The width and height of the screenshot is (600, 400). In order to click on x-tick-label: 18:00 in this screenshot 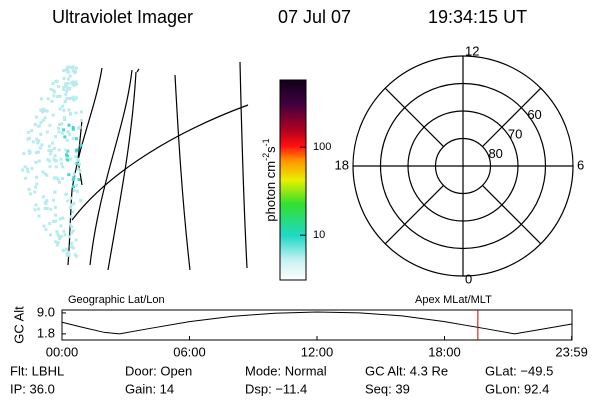, I will do `click(444, 351)`.